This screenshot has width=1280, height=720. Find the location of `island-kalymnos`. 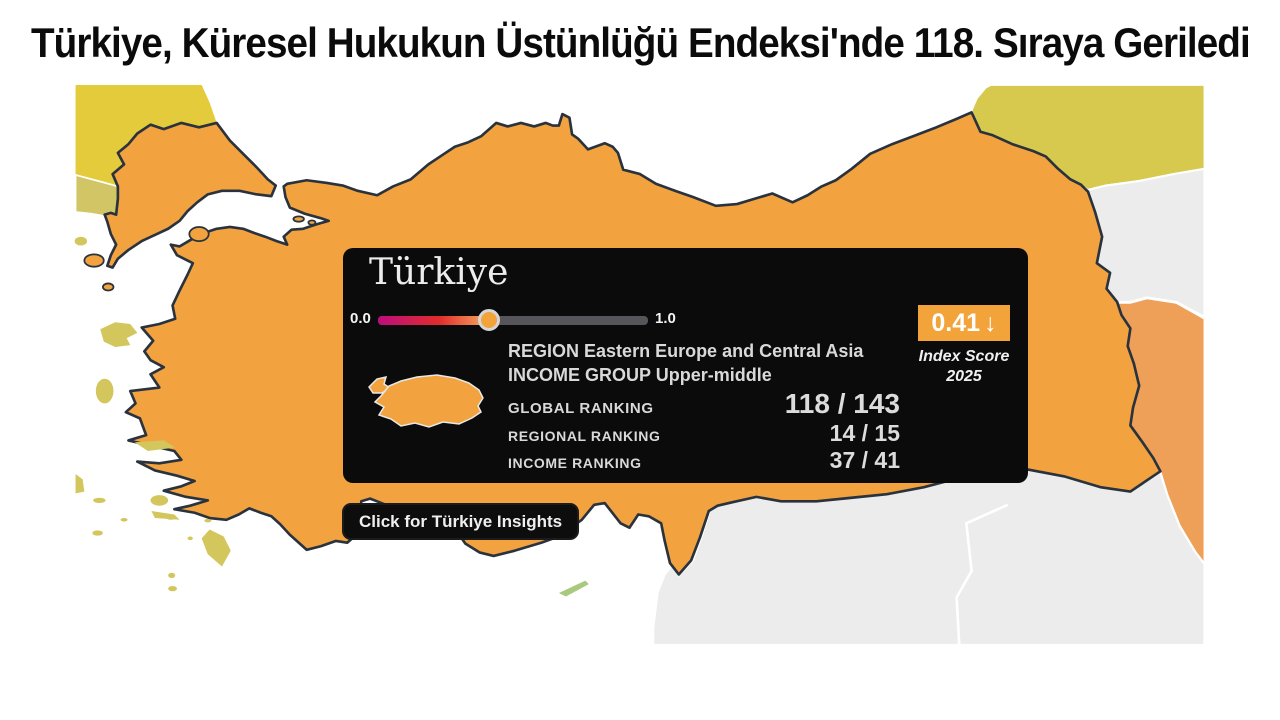

island-kalymnos is located at coordinates (159, 500).